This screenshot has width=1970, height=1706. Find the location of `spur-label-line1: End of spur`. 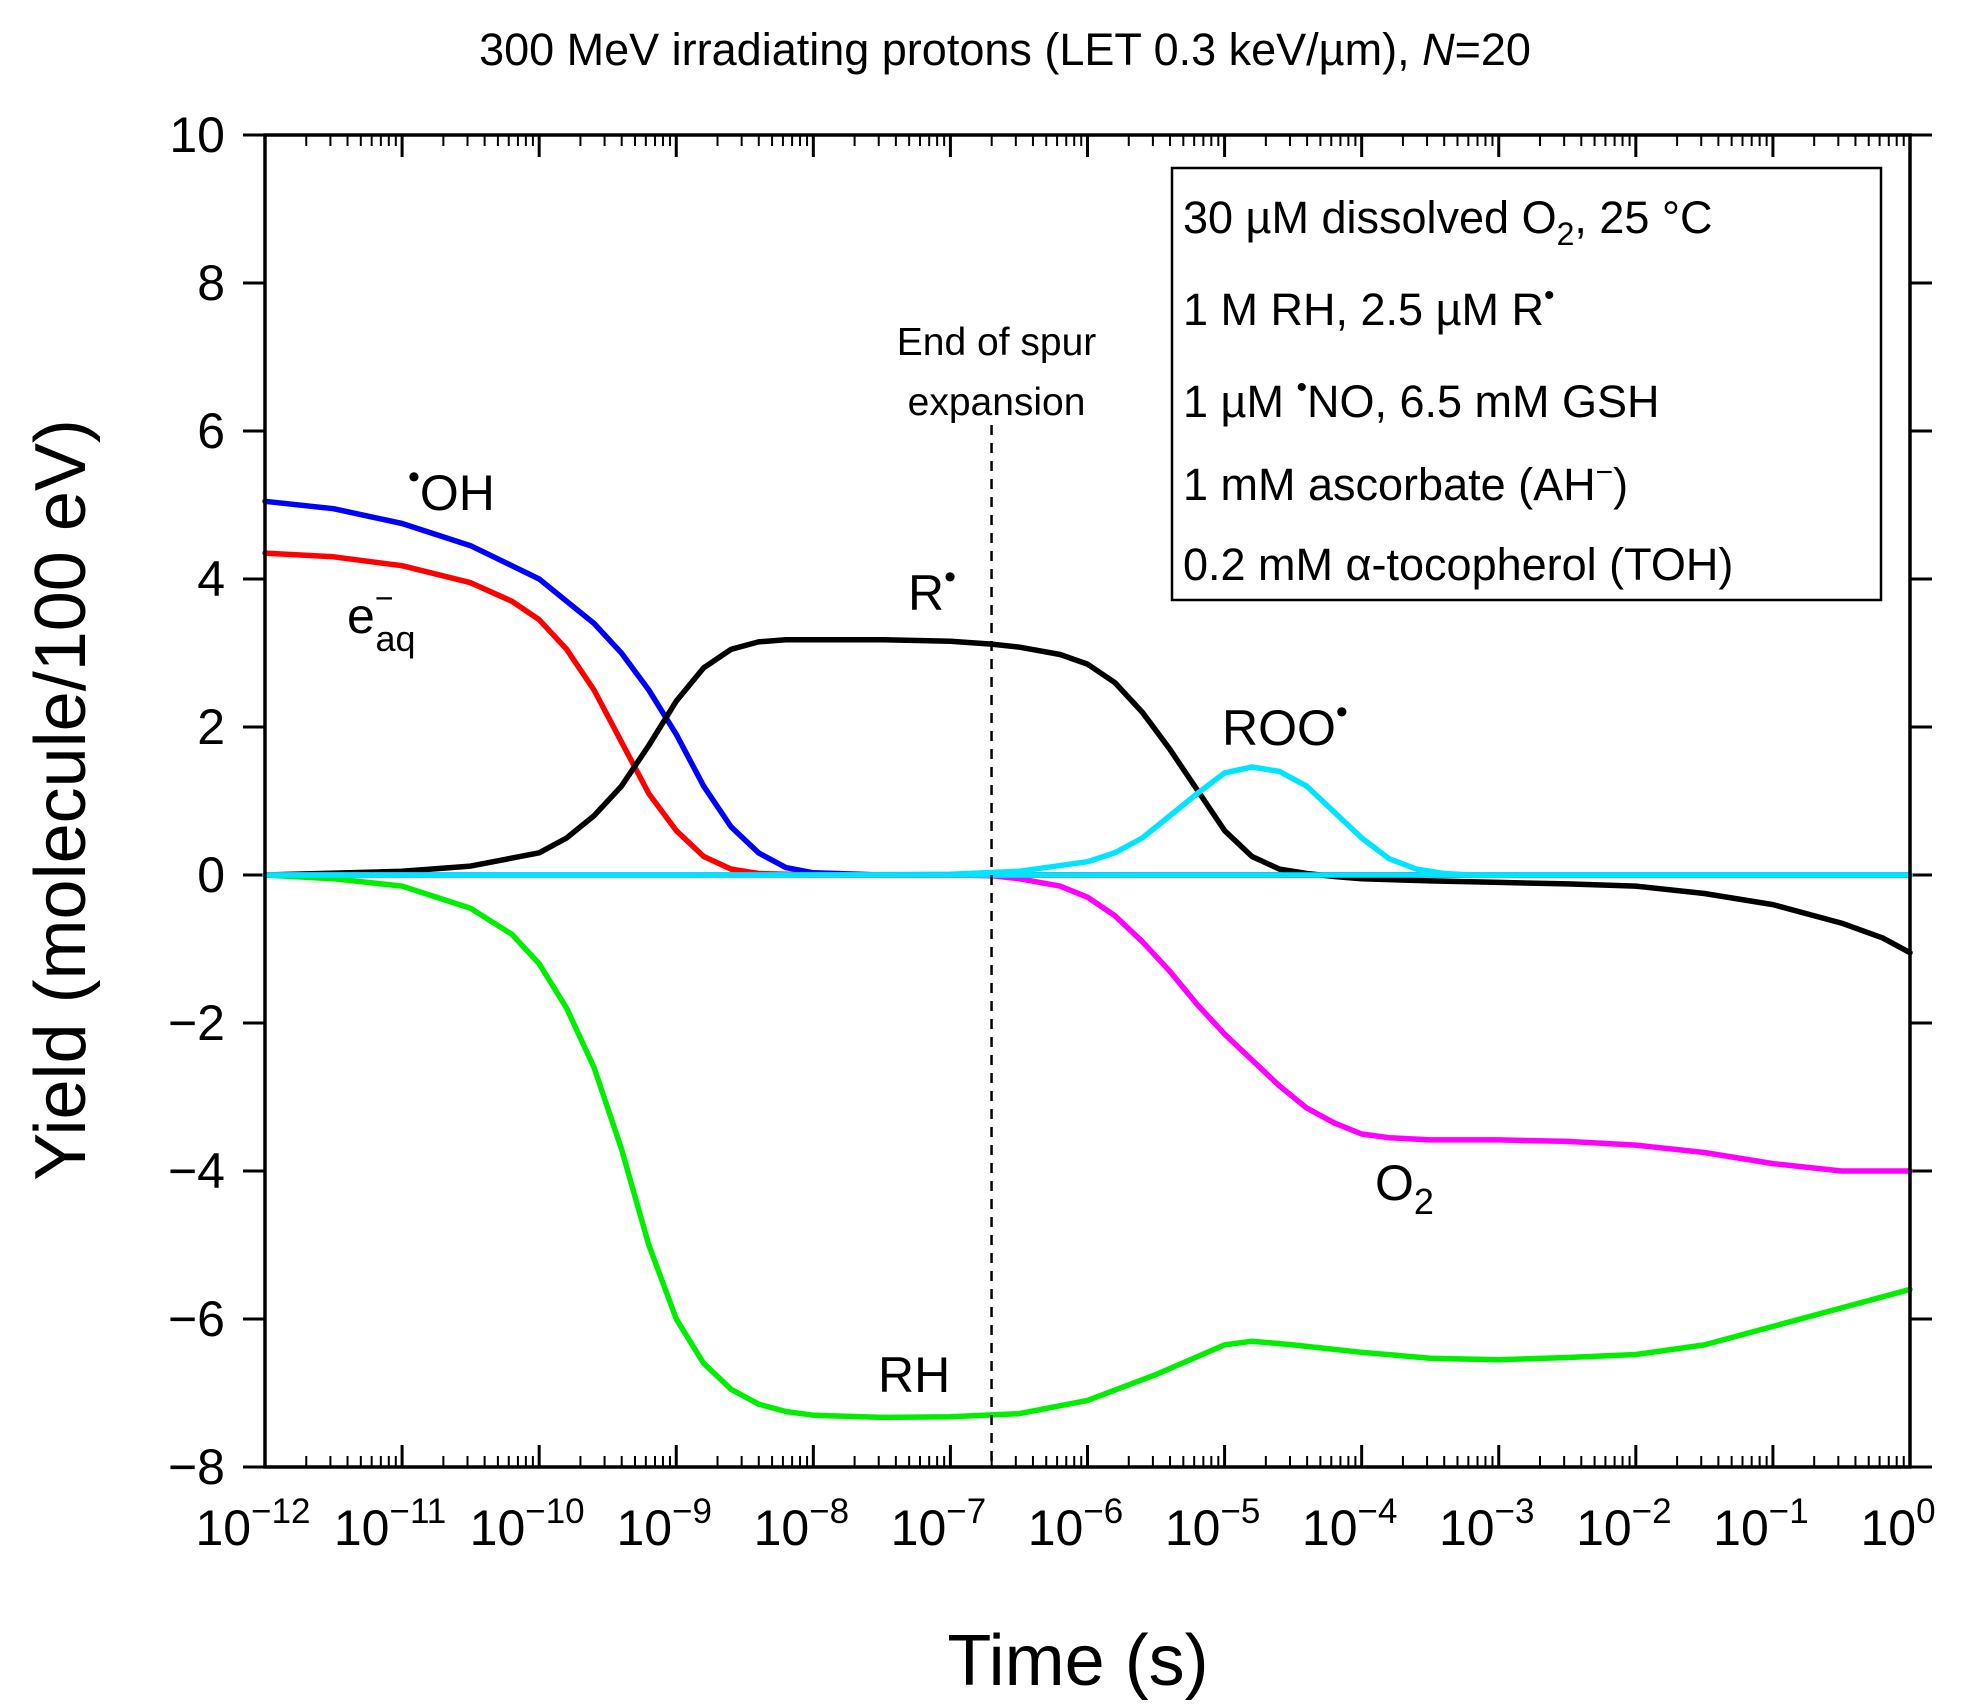

spur-label-line1: End of spur is located at coordinates (996, 342).